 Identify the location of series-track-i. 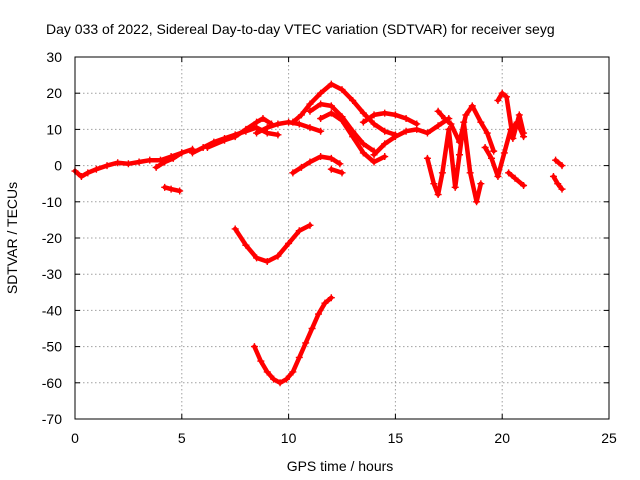
(353, 137).